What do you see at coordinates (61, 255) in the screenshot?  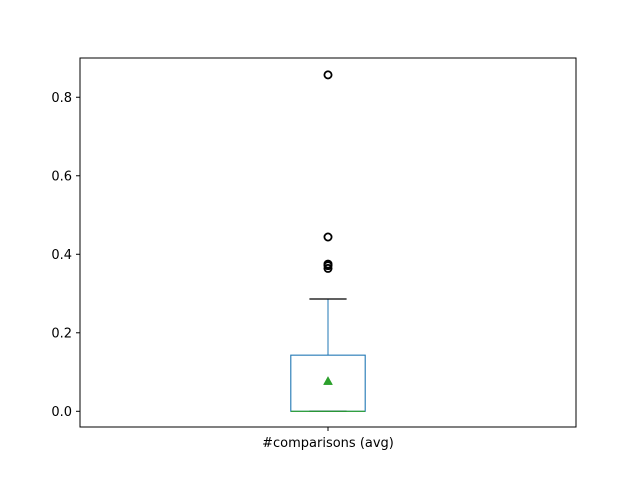 I see `y-tick-label: 0.4` at bounding box center [61, 255].